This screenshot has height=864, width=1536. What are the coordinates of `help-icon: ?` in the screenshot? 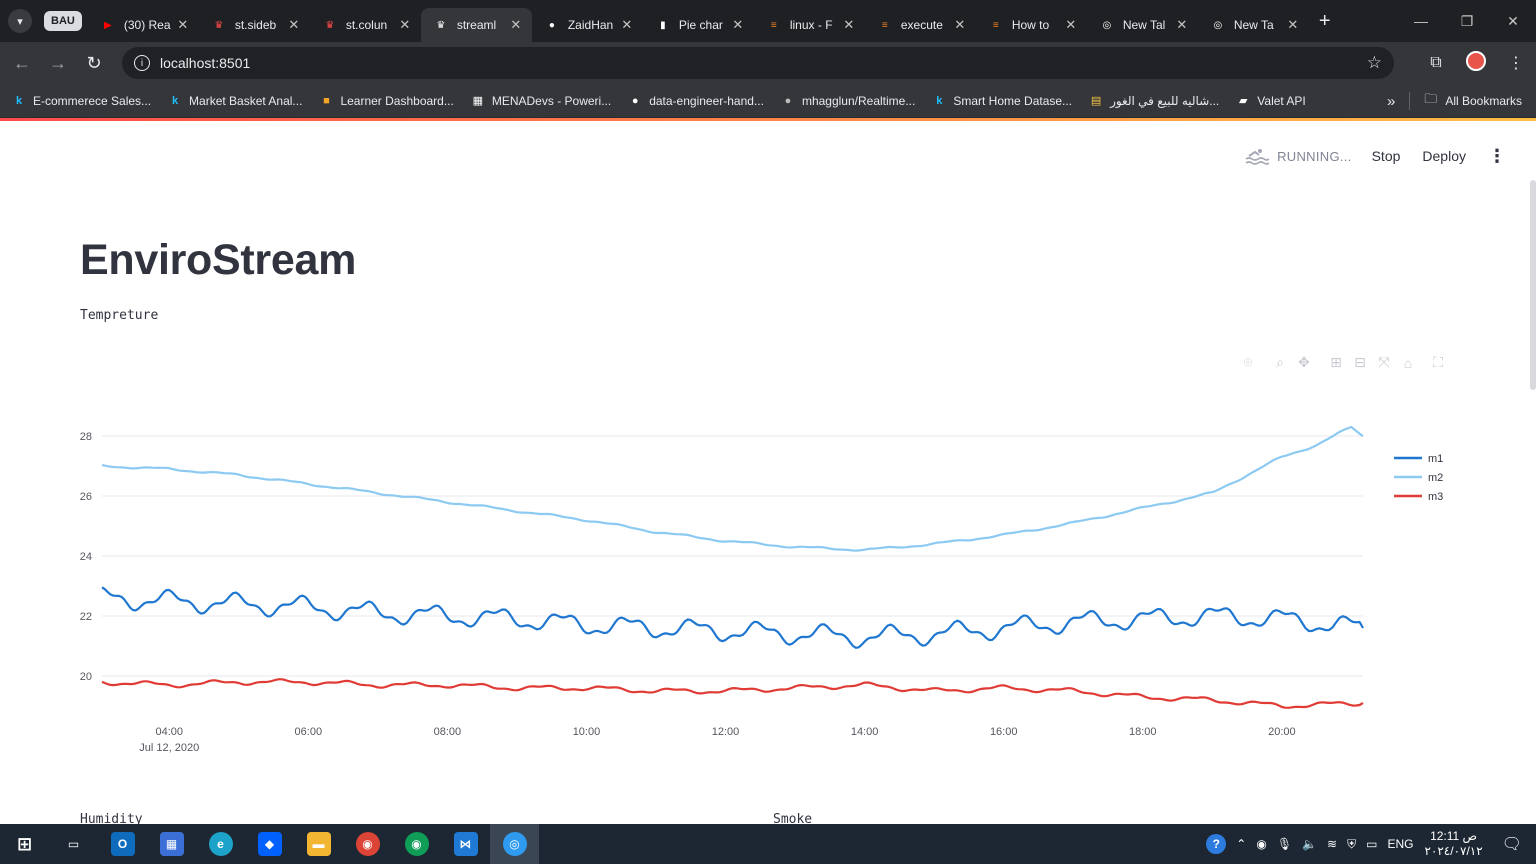 It's located at (1216, 844).